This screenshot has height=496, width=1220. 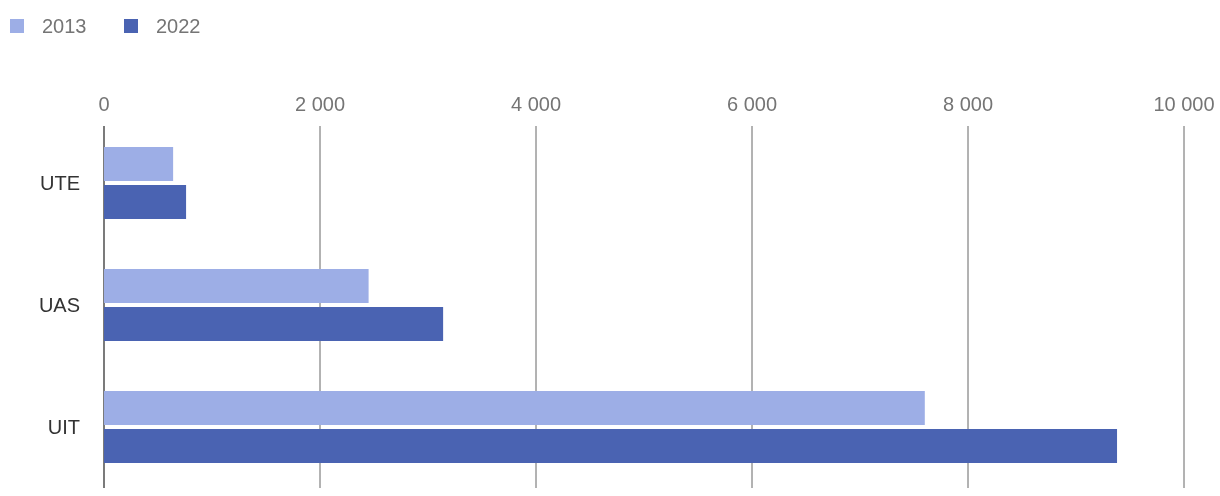 I want to click on y-tick-label: UIT, so click(x=63, y=427).